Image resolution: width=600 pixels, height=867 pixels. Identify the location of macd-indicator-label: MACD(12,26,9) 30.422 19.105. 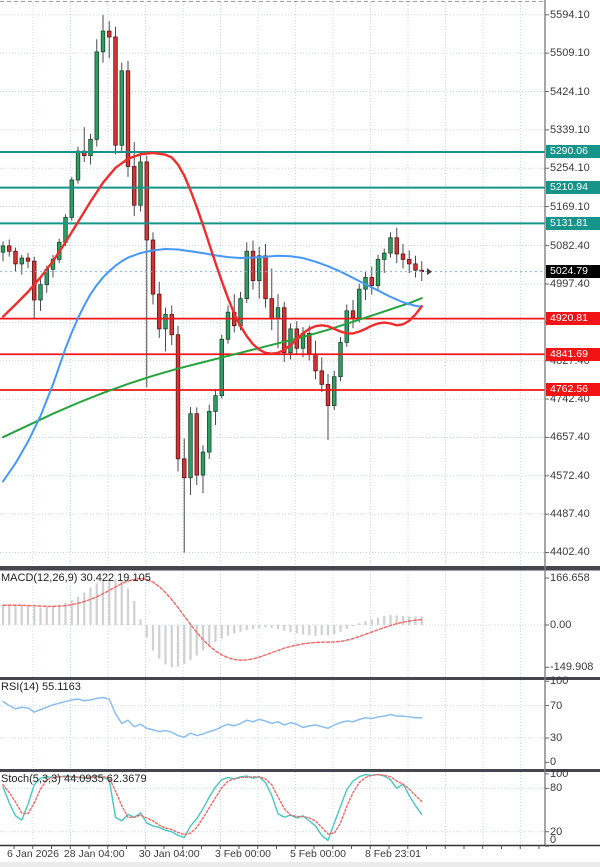
(76, 578).